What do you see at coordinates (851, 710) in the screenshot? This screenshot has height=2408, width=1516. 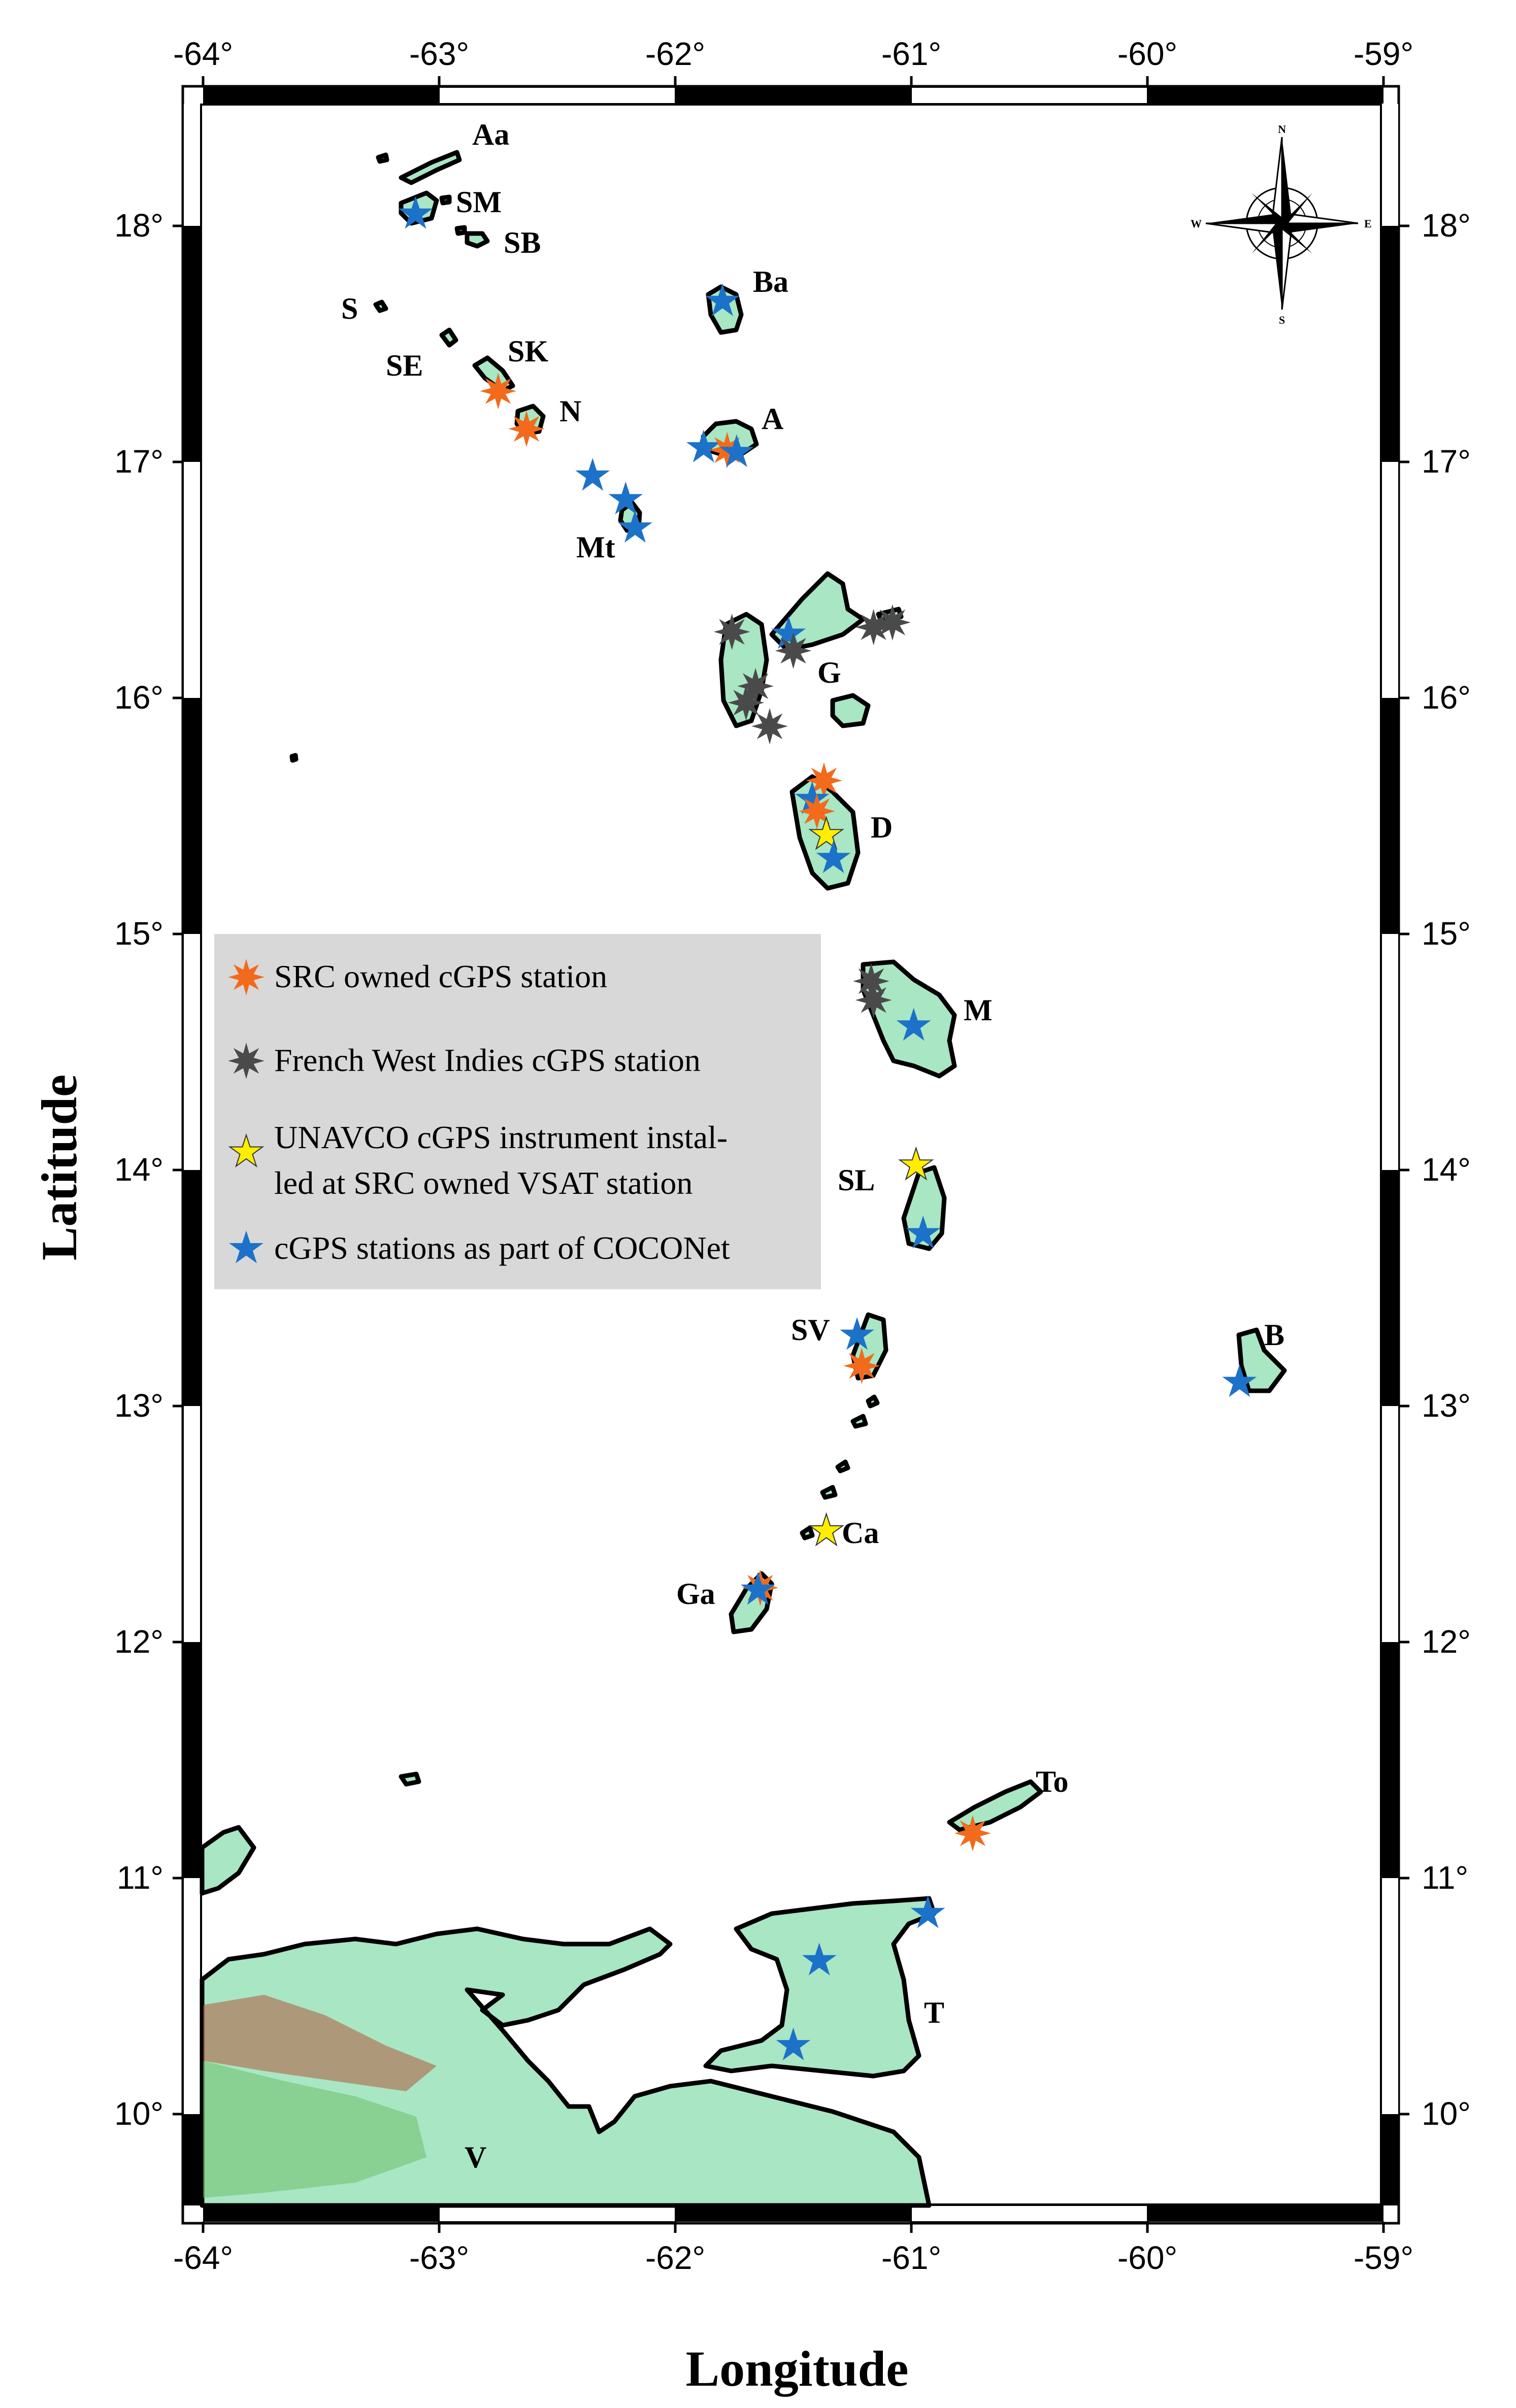 I see `land-marie-galante` at bounding box center [851, 710].